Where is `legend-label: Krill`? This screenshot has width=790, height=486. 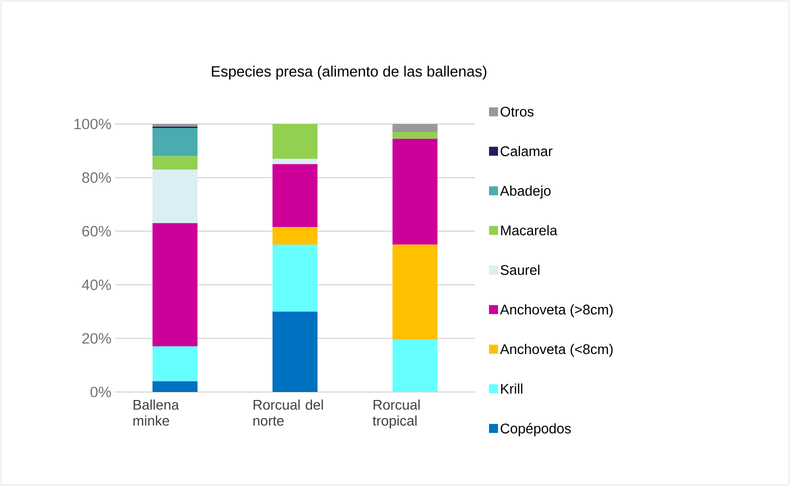 legend-label: Krill is located at coordinates (511, 388).